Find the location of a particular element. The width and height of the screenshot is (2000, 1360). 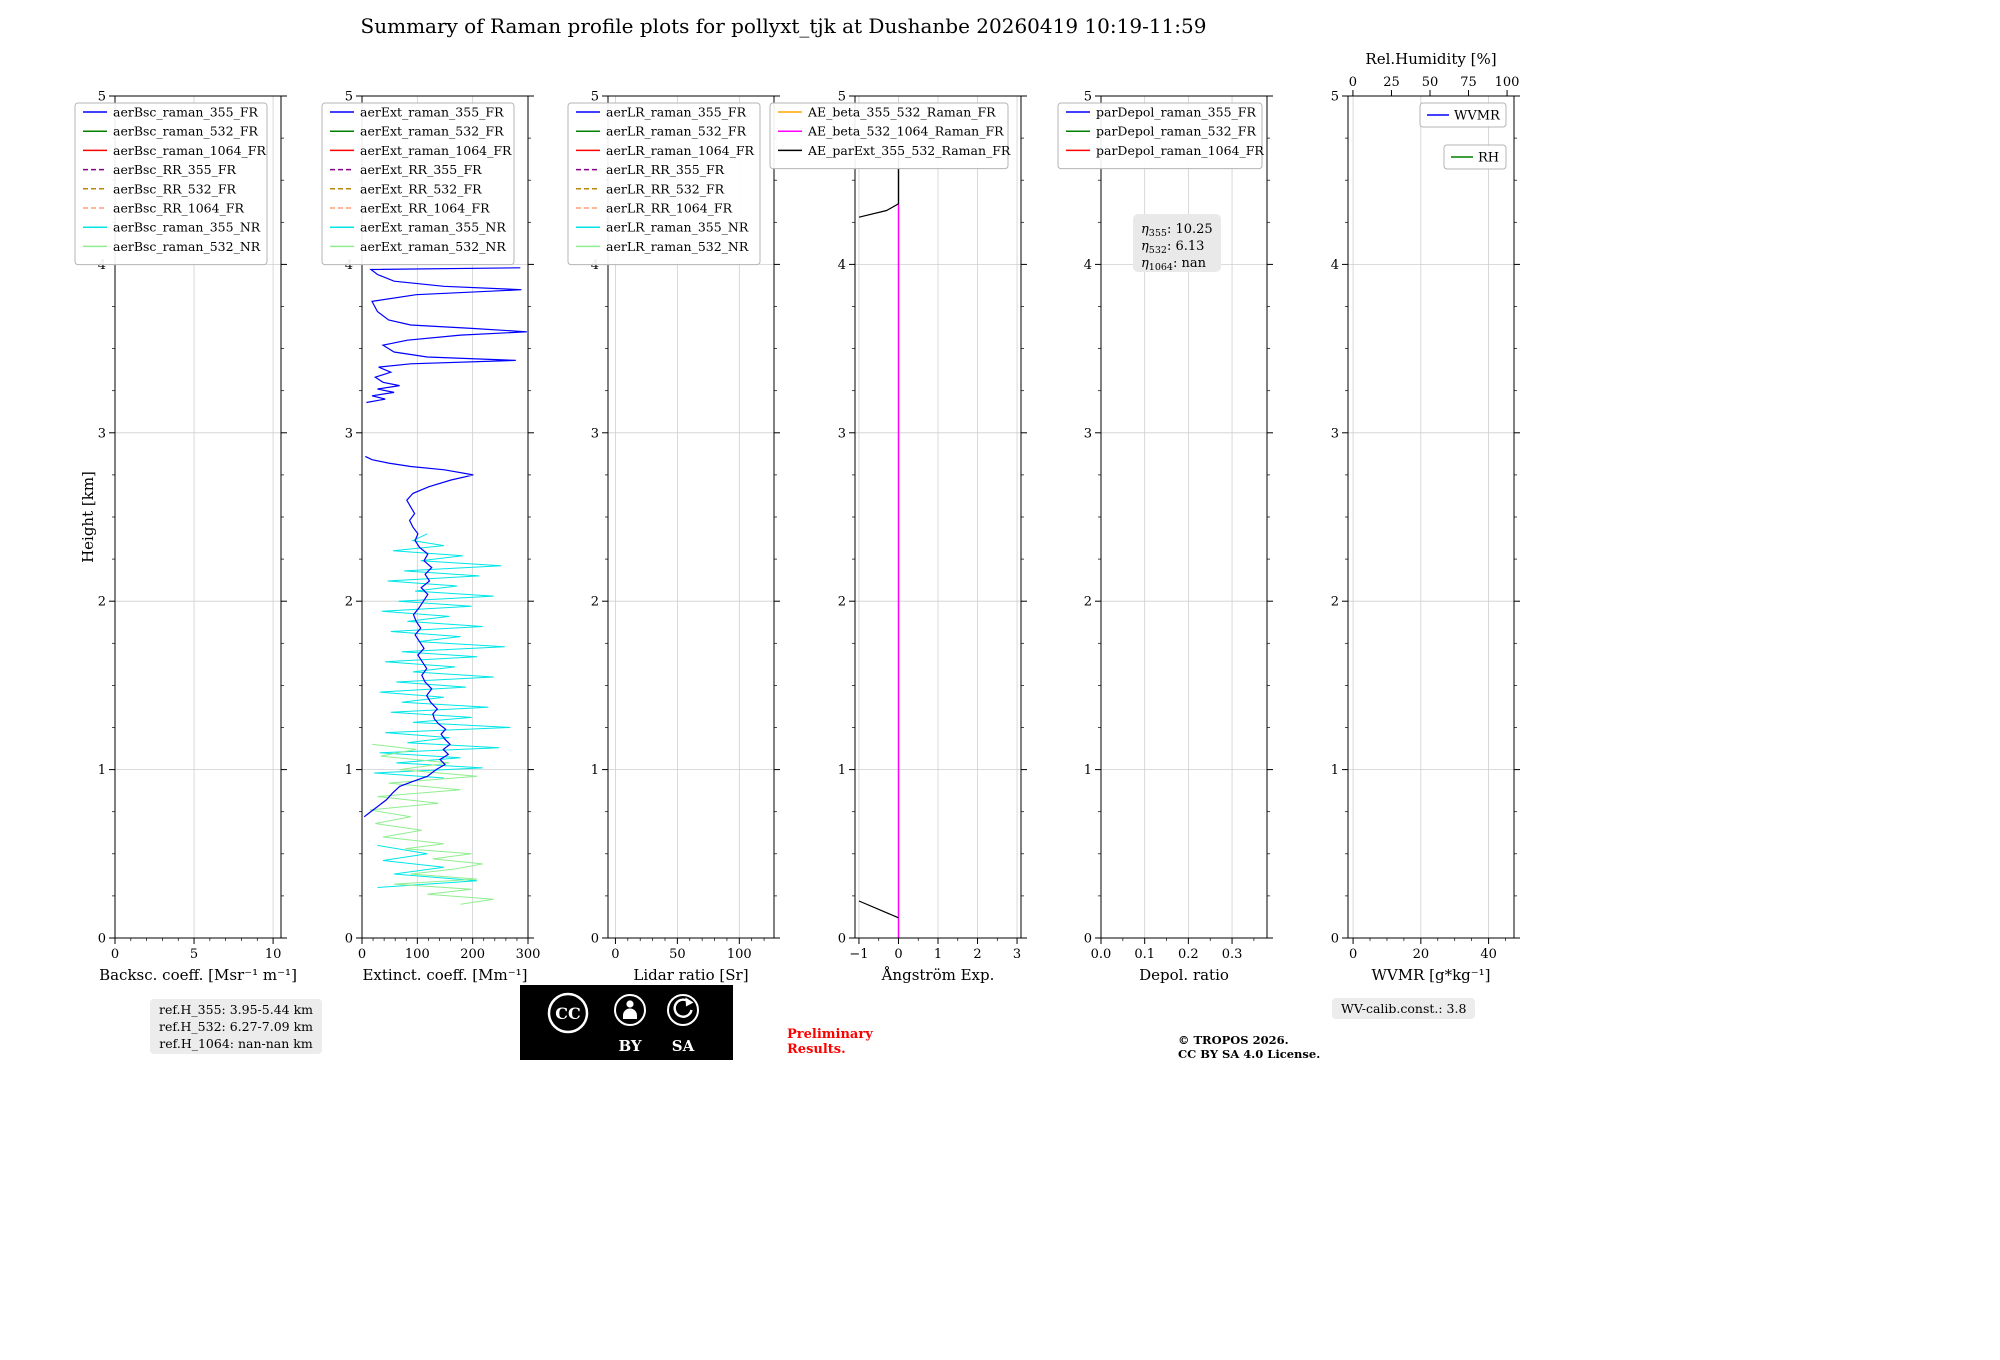

share-alike-arrowhead-icon is located at coordinates (689, 1002).